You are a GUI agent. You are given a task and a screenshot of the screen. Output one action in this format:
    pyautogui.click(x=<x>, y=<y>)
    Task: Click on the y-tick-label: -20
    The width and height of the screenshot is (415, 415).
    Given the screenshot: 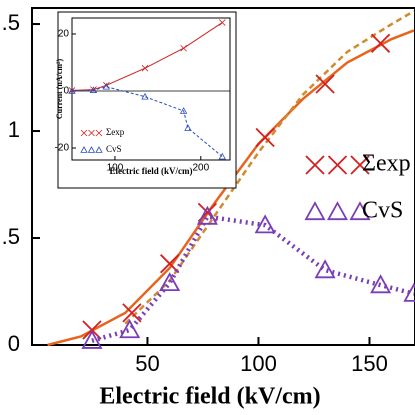 What is the action you would take?
    pyautogui.click(x=62, y=148)
    